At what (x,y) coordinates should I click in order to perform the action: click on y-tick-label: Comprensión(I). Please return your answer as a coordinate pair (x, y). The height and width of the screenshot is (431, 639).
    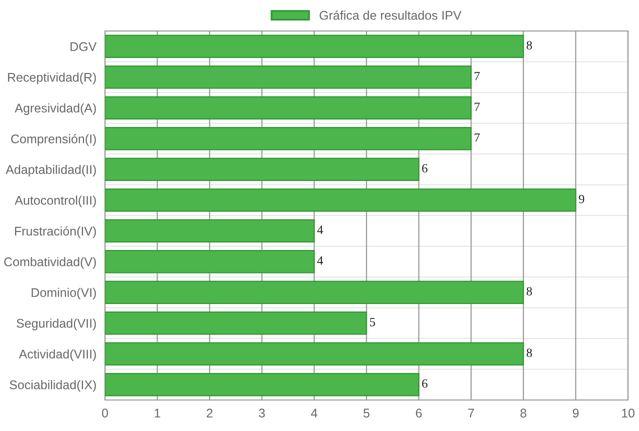
    Looking at the image, I should click on (53, 140).